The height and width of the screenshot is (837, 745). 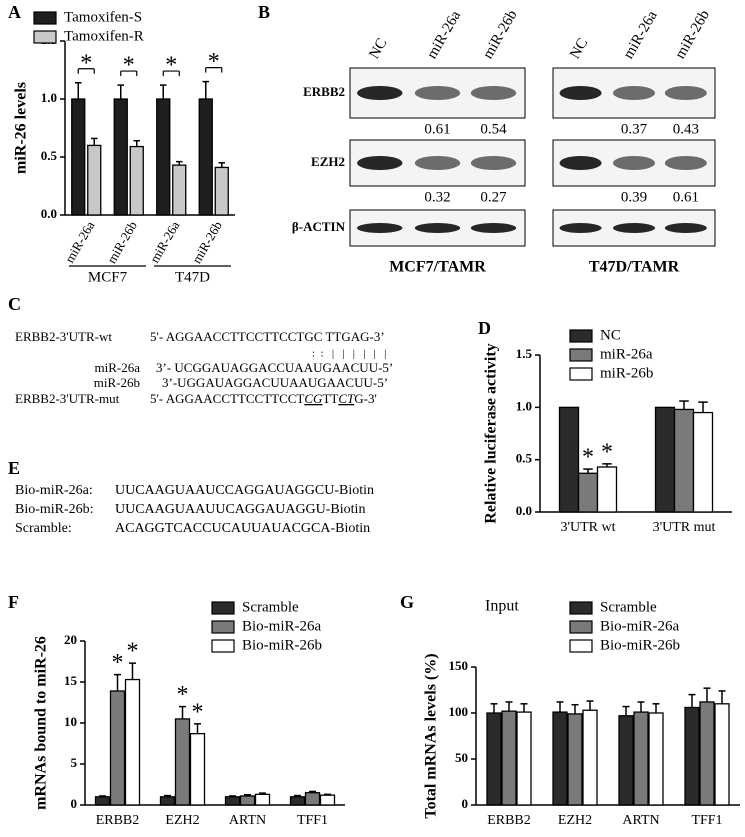 I want to click on lane-label: miR-26a, so click(x=641, y=35).